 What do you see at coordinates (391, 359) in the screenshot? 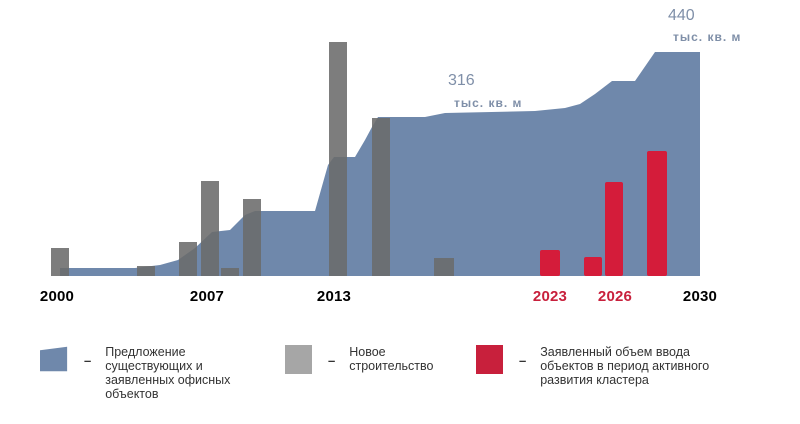
I see `legend-label-new-construction: Новое строительство` at bounding box center [391, 359].